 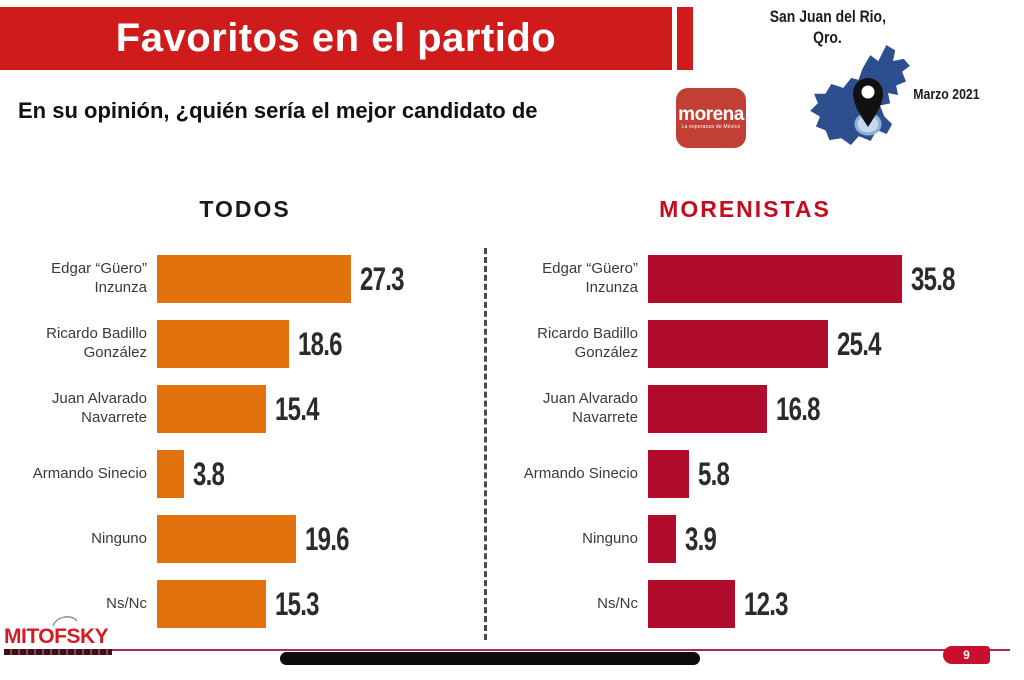 What do you see at coordinates (868, 102) in the screenshot?
I see `location-pin-icon` at bounding box center [868, 102].